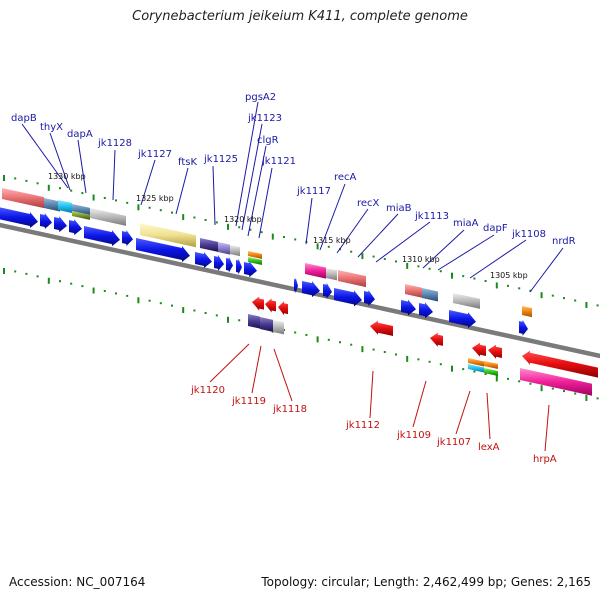 The width and height of the screenshot is (600, 600). What do you see at coordinates (24, 118) in the screenshot?
I see `gene-label-dapB: dapB` at bounding box center [24, 118].